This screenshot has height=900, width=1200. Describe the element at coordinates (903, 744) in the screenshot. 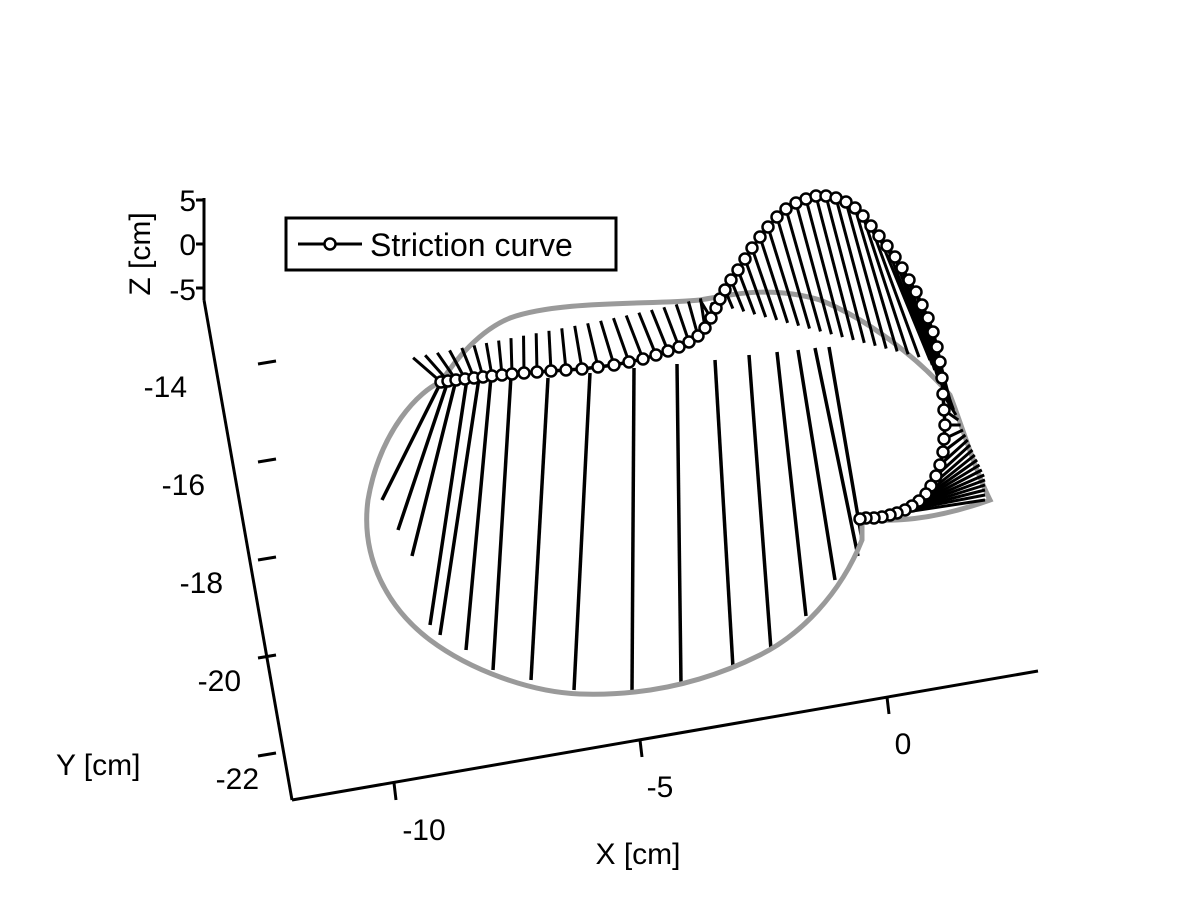

I see `x-tick-label: 0` at that location.